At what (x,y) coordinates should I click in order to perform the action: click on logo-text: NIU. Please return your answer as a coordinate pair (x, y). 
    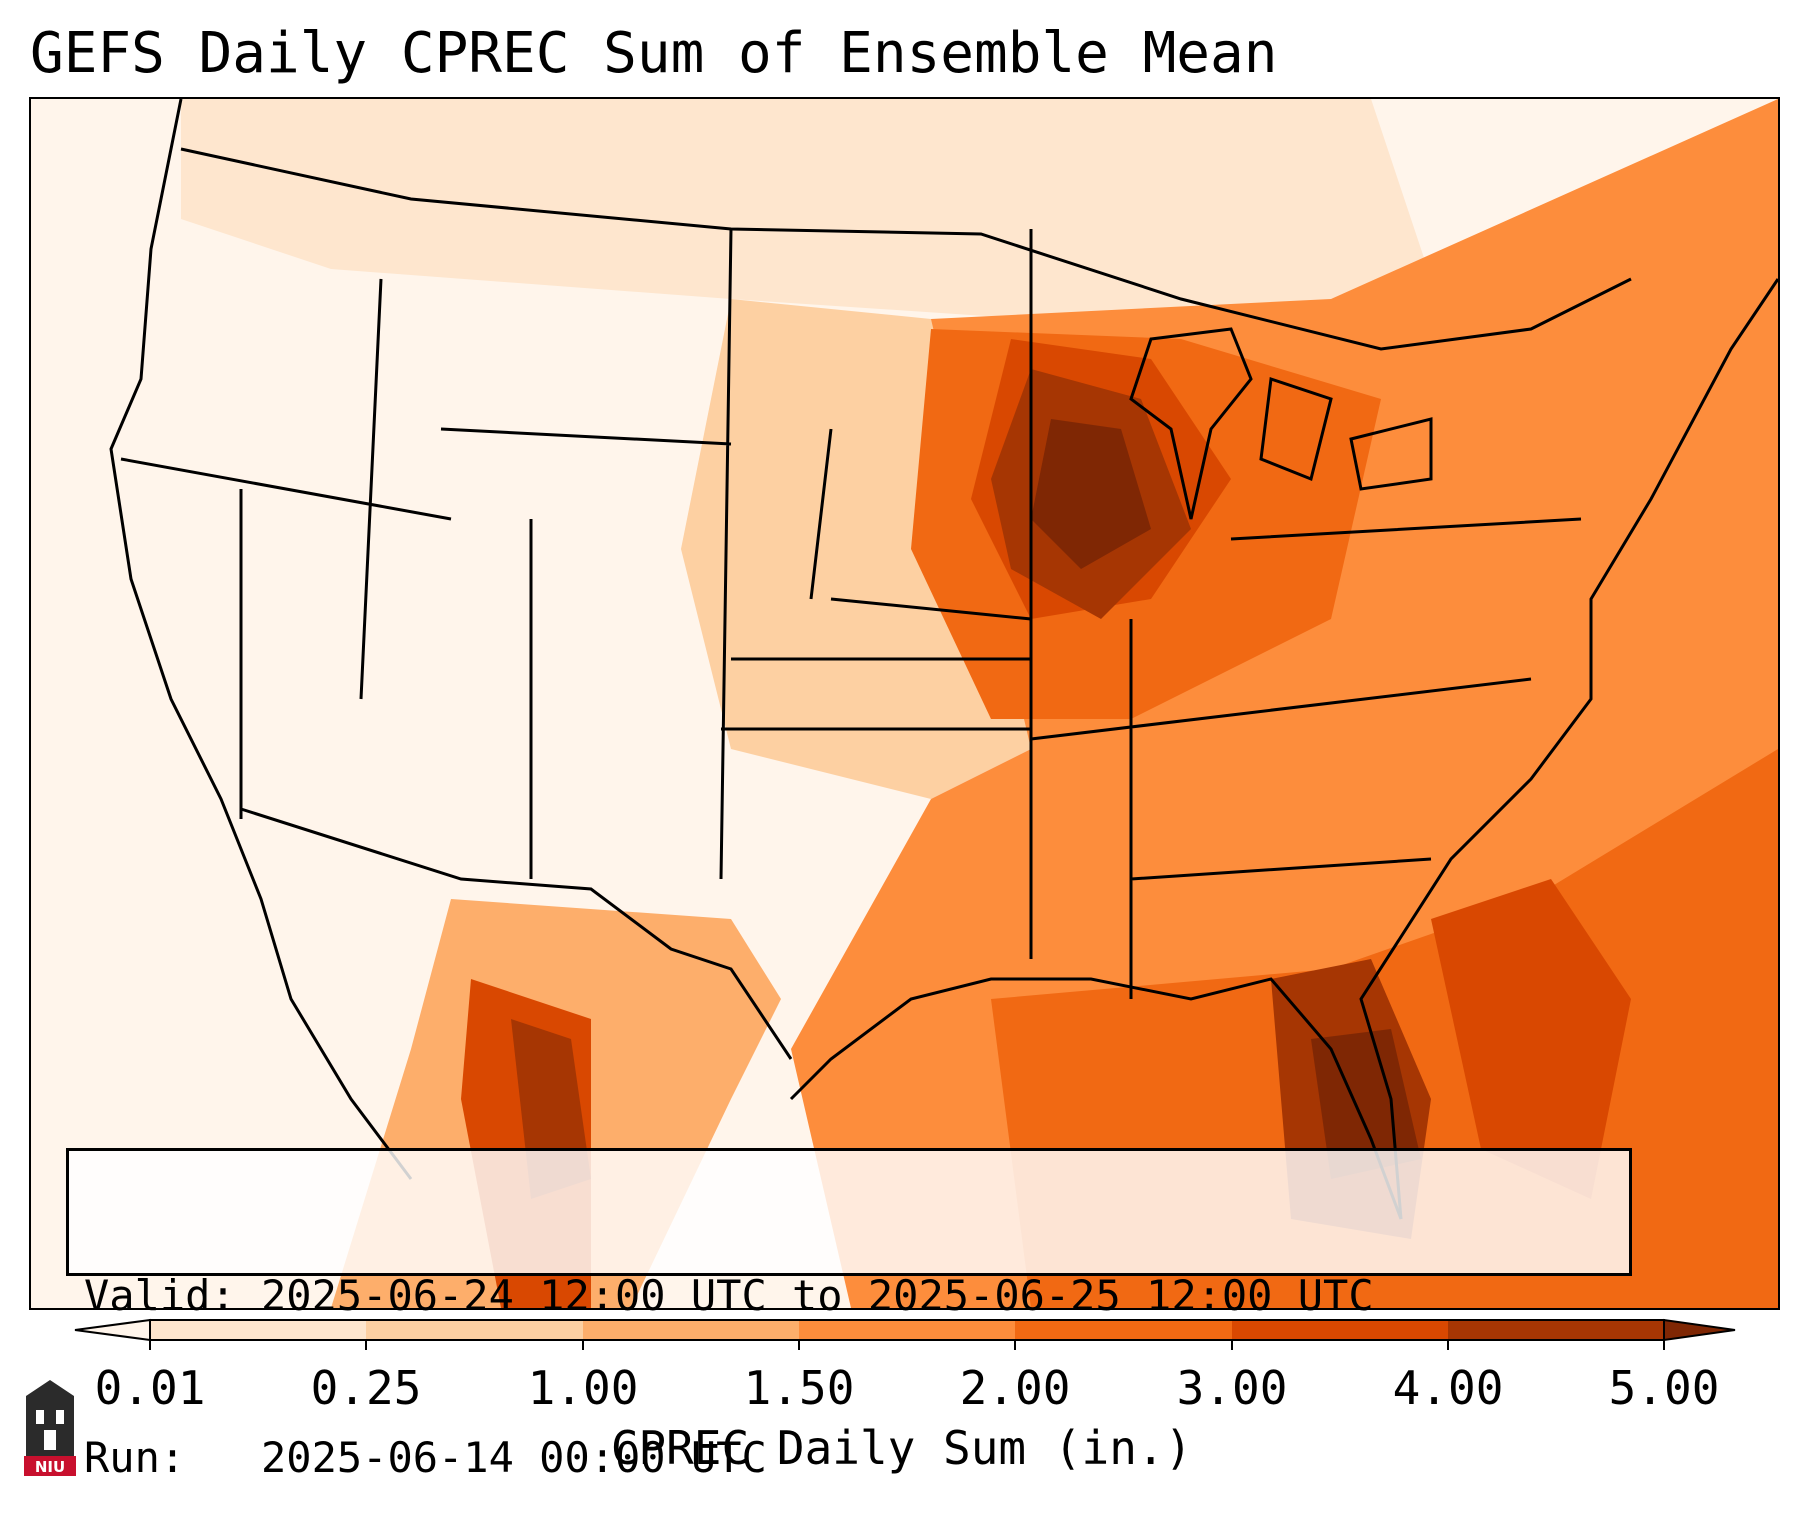
    Looking at the image, I should click on (50, 1467).